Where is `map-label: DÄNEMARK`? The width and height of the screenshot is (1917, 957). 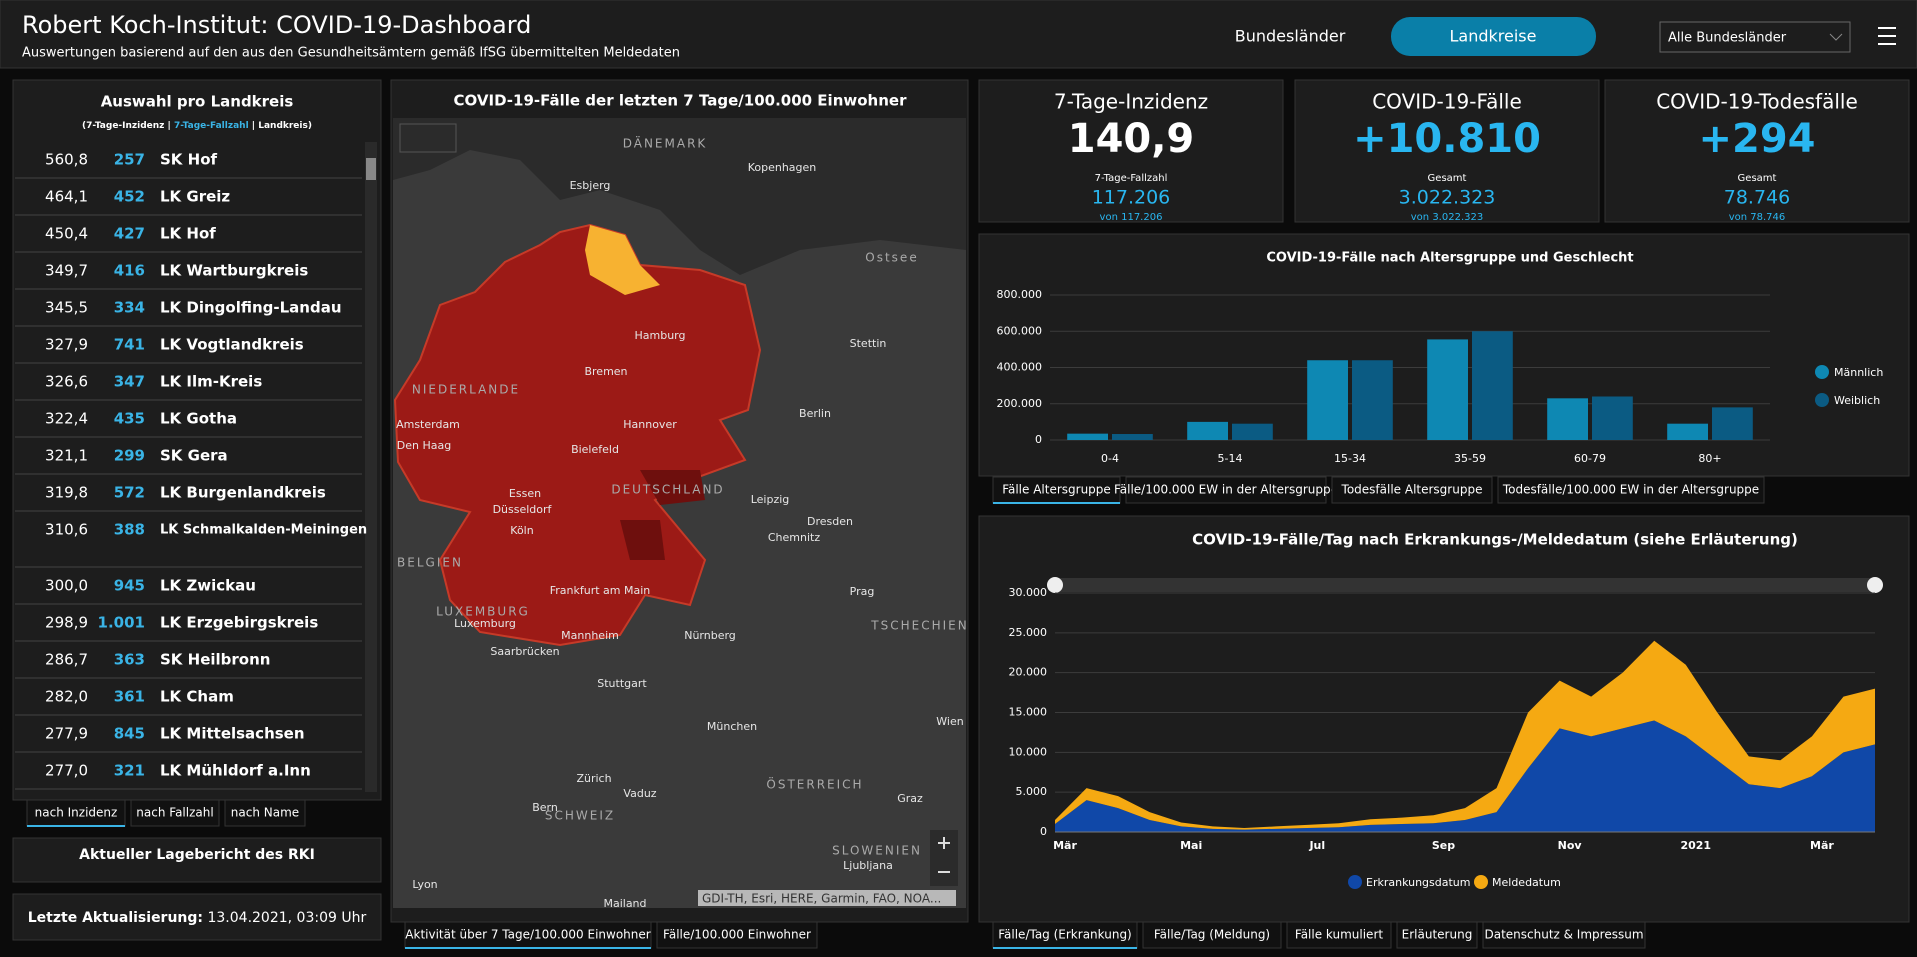
map-label: DÄNEMARK is located at coordinates (665, 143).